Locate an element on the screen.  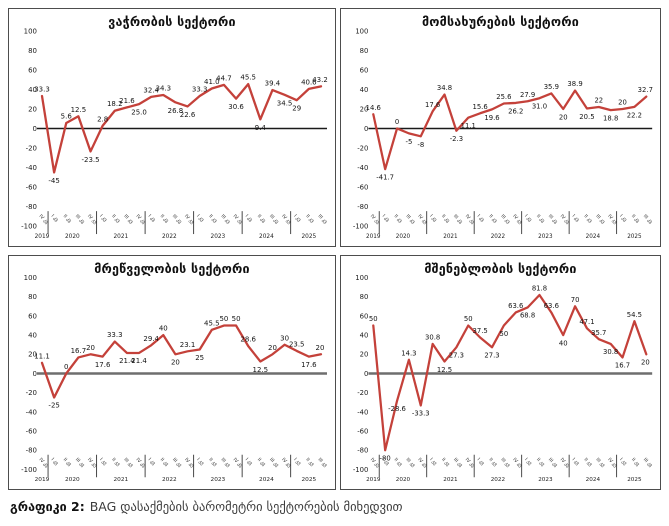
data-point-label: 35.7 is located at coordinates (598, 333).